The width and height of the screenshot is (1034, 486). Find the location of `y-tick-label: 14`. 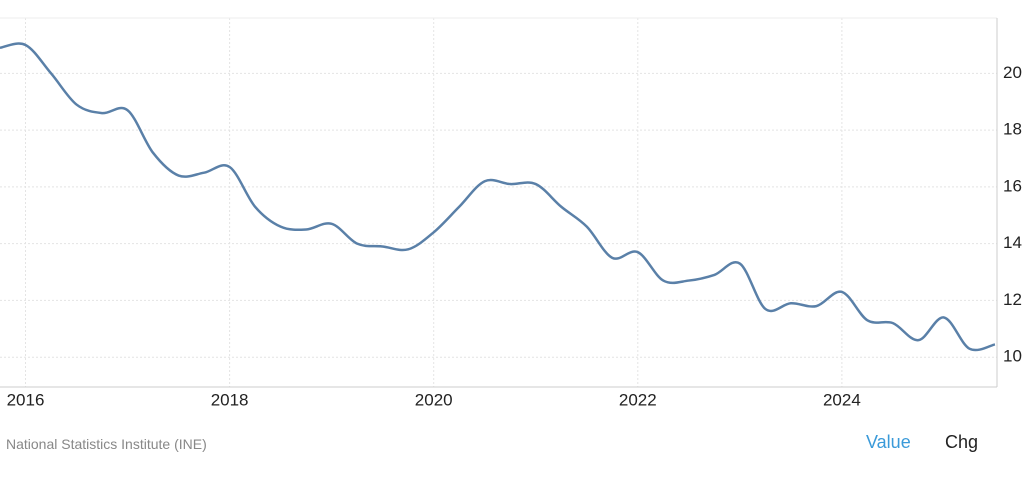

y-tick-label: 14 is located at coordinates (1012, 242).